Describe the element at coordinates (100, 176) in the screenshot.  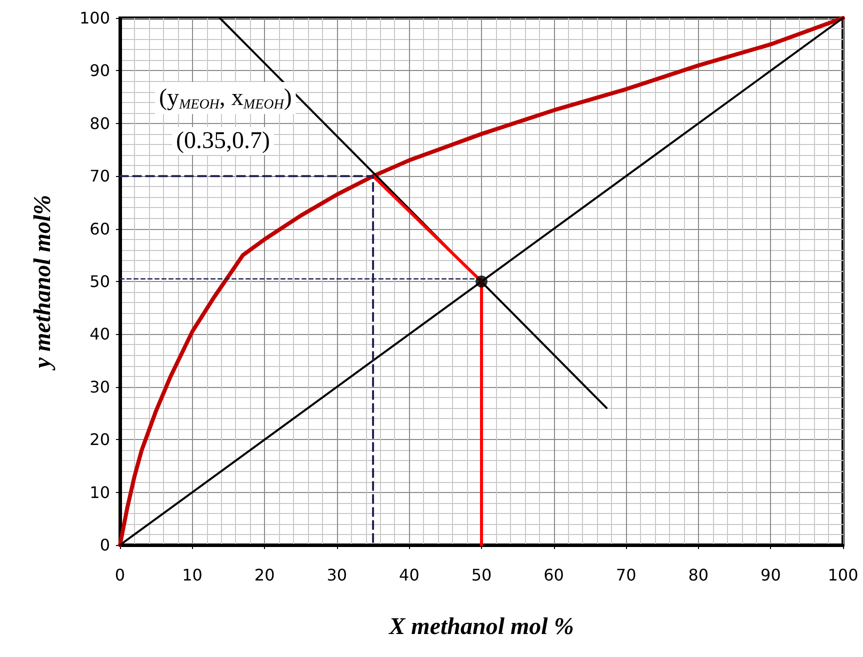
I see `y-tick-label: 70` at that location.